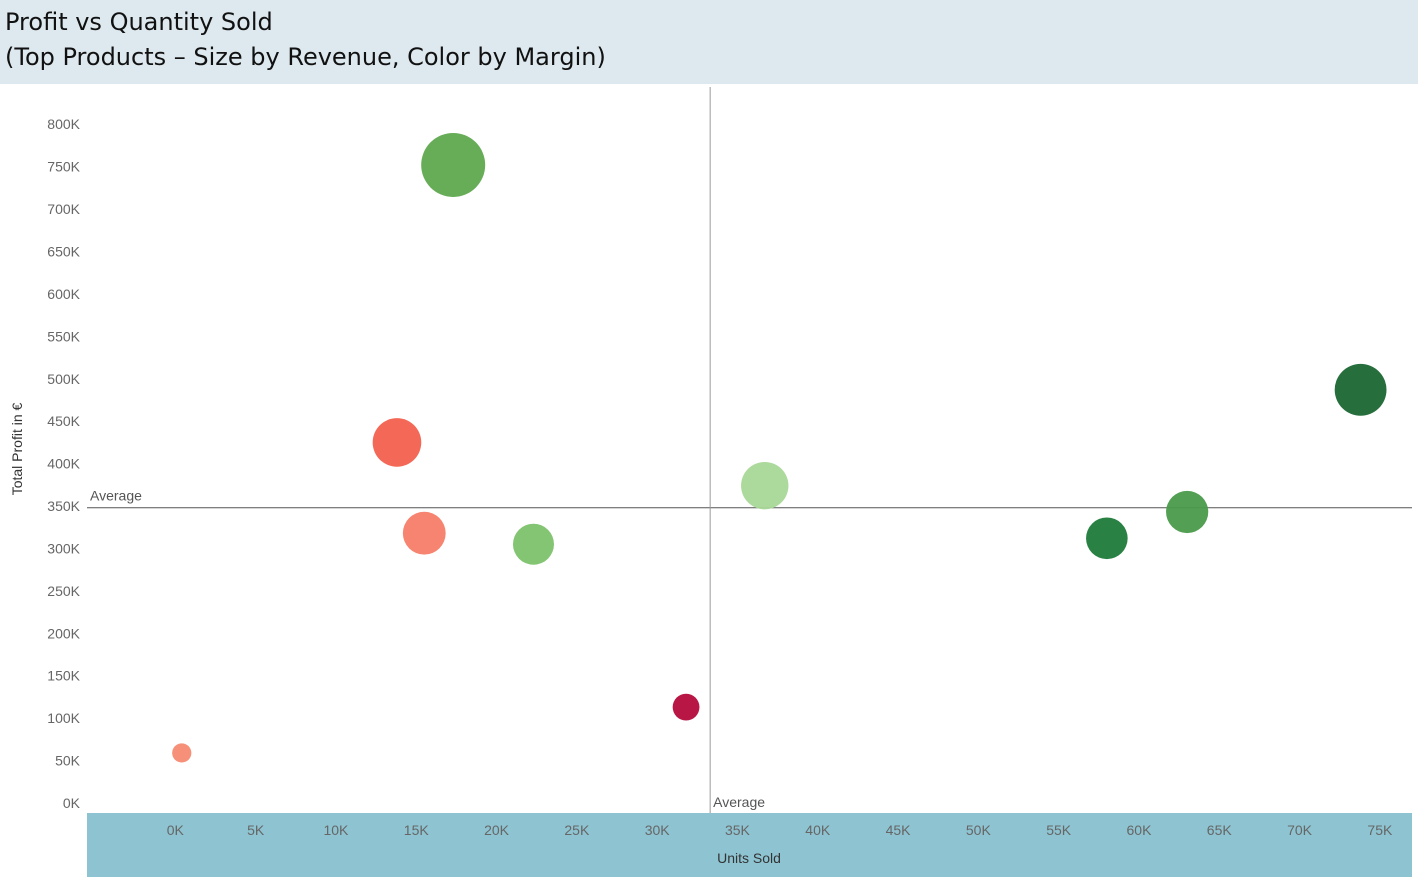 This screenshot has height=877, width=1418. What do you see at coordinates (1300, 830) in the screenshot?
I see `x-tick-label: 70K` at bounding box center [1300, 830].